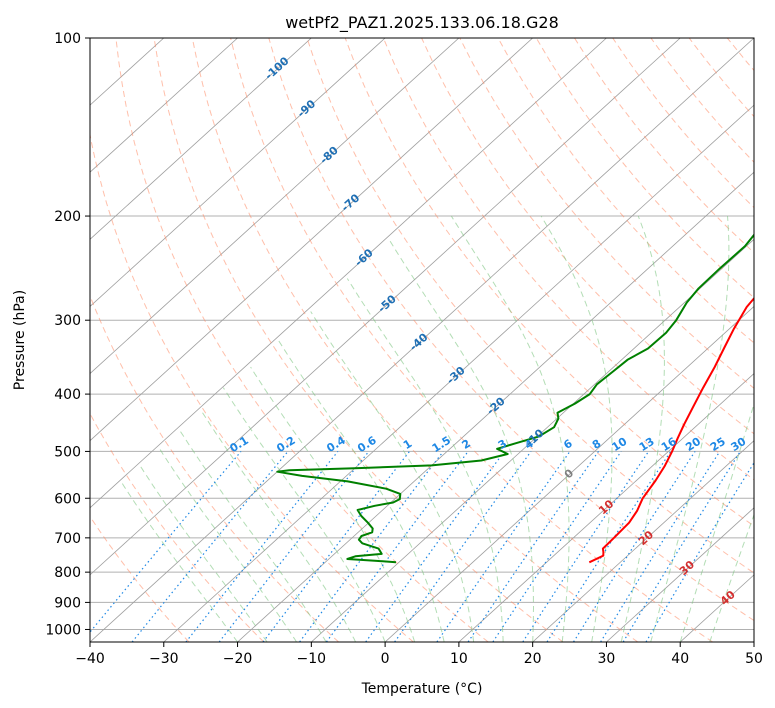 This screenshot has width=775, height=708. Describe the element at coordinates (67, 334) in the screenshot. I see `y-axis: 100 200 300 400 500 600 700 800 900 1000` at that location.